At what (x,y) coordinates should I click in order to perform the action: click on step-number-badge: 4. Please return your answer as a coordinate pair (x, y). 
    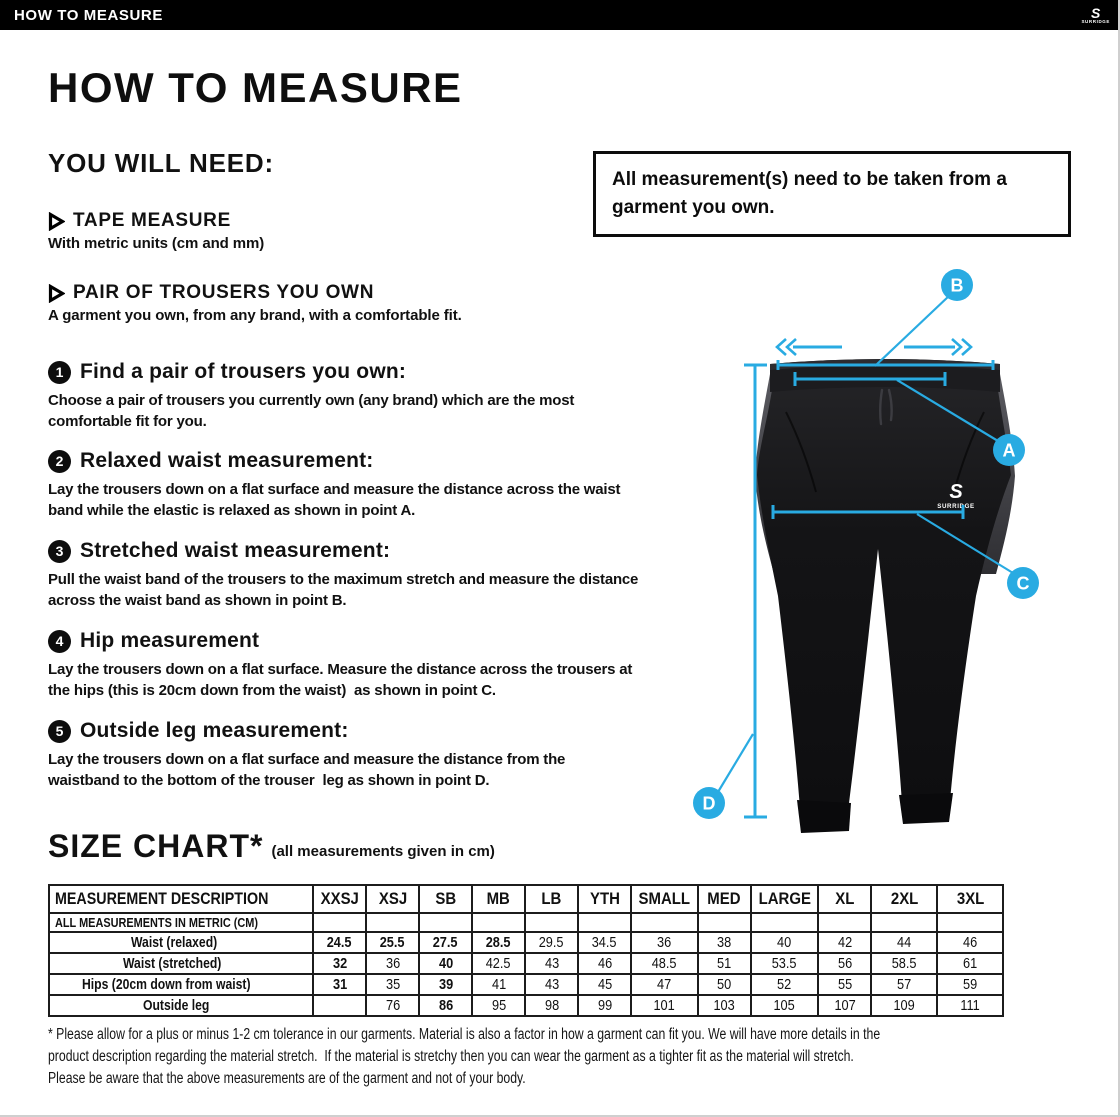
    Looking at the image, I should click on (59, 641).